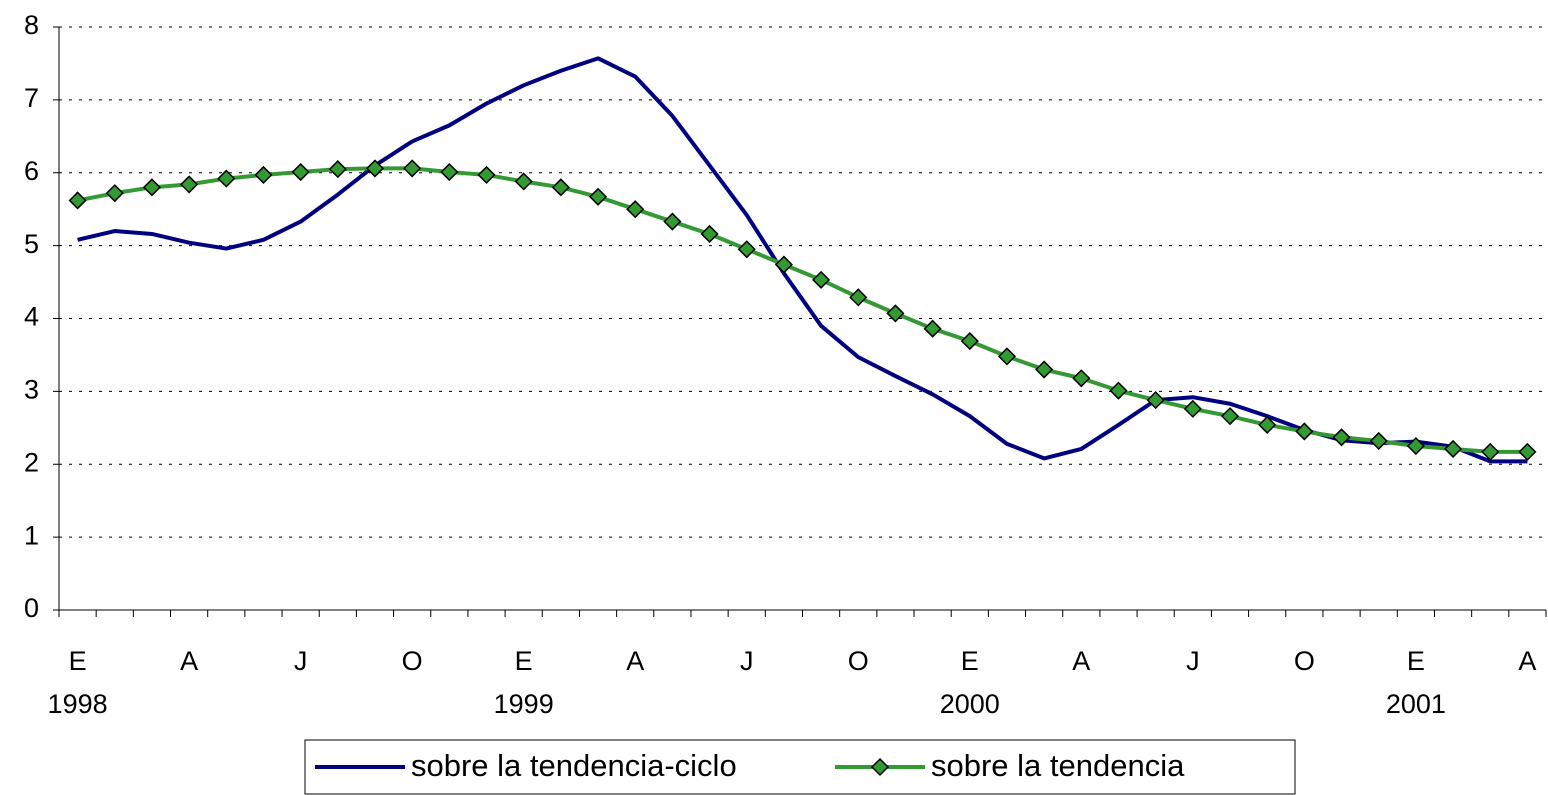 Image resolution: width=1548 pixels, height=795 pixels. What do you see at coordinates (970, 704) in the screenshot?
I see `year-label: 2000` at bounding box center [970, 704].